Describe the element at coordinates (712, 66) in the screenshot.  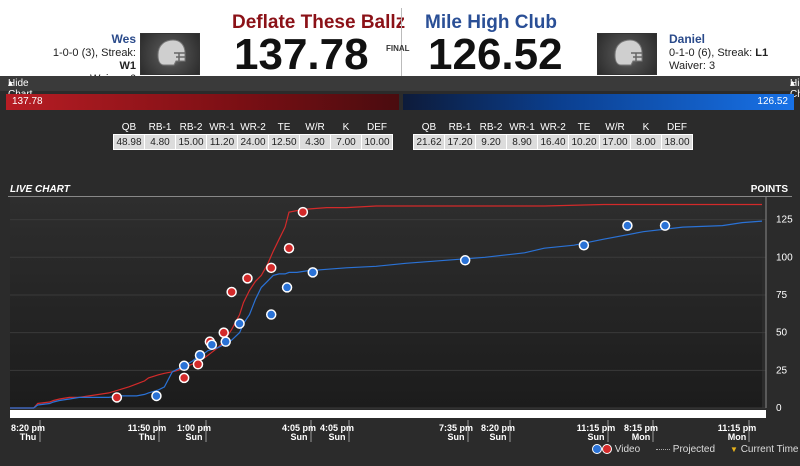
I see `right-waiver: 3` at that location.